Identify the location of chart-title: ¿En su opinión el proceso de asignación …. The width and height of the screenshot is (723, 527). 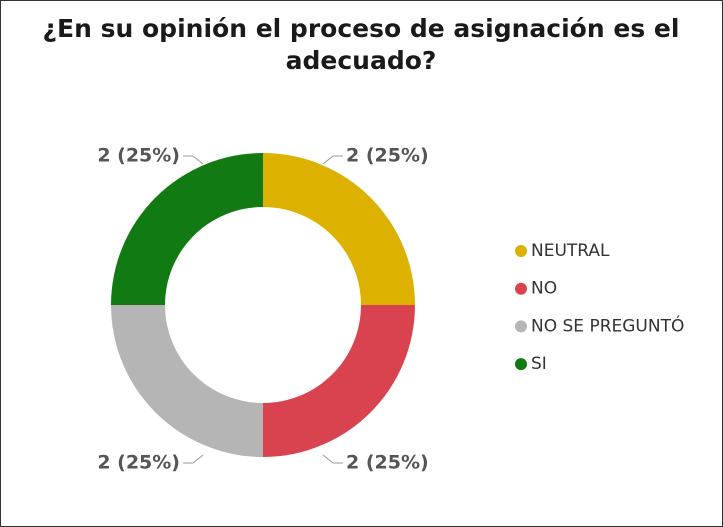
(361, 44).